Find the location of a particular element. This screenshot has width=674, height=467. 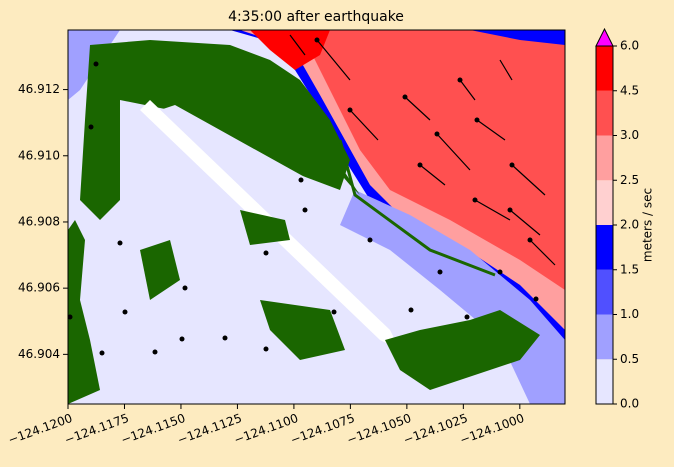

colorbar-tick-label: 0.0 is located at coordinates (629, 404).